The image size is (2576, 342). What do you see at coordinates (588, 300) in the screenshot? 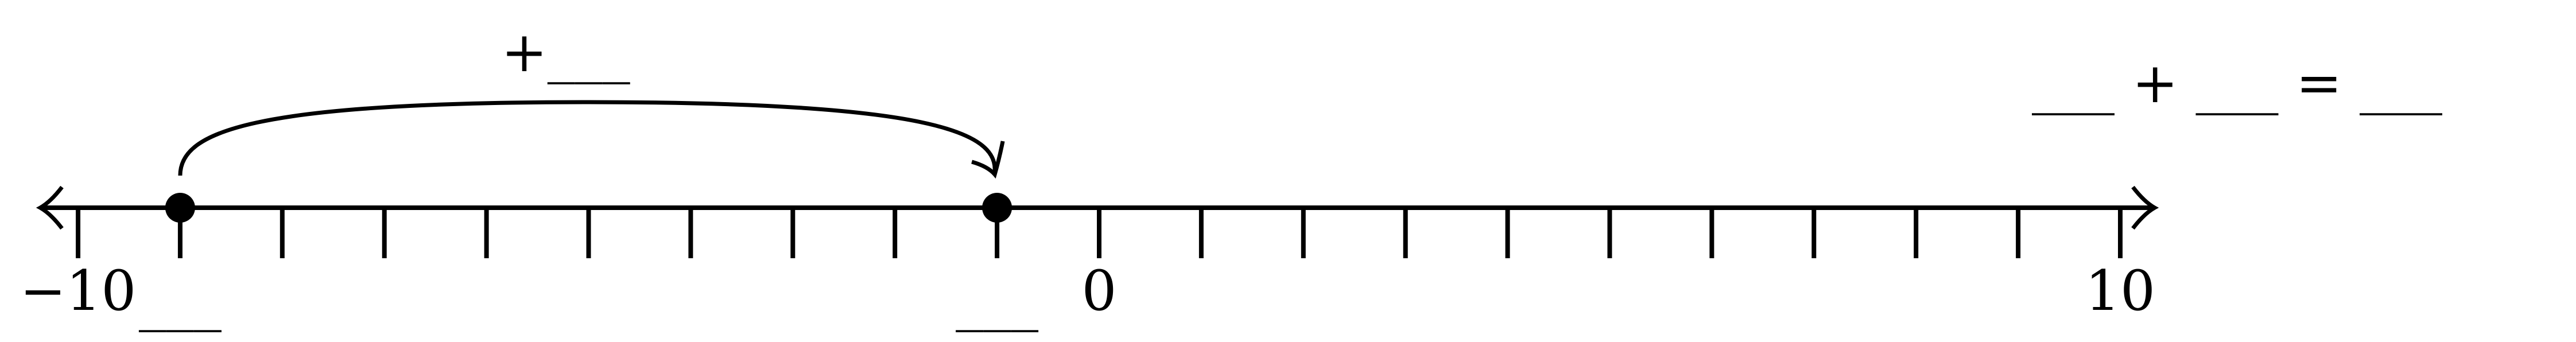
I see `point-blank-group: ___ ___` at bounding box center [588, 300].